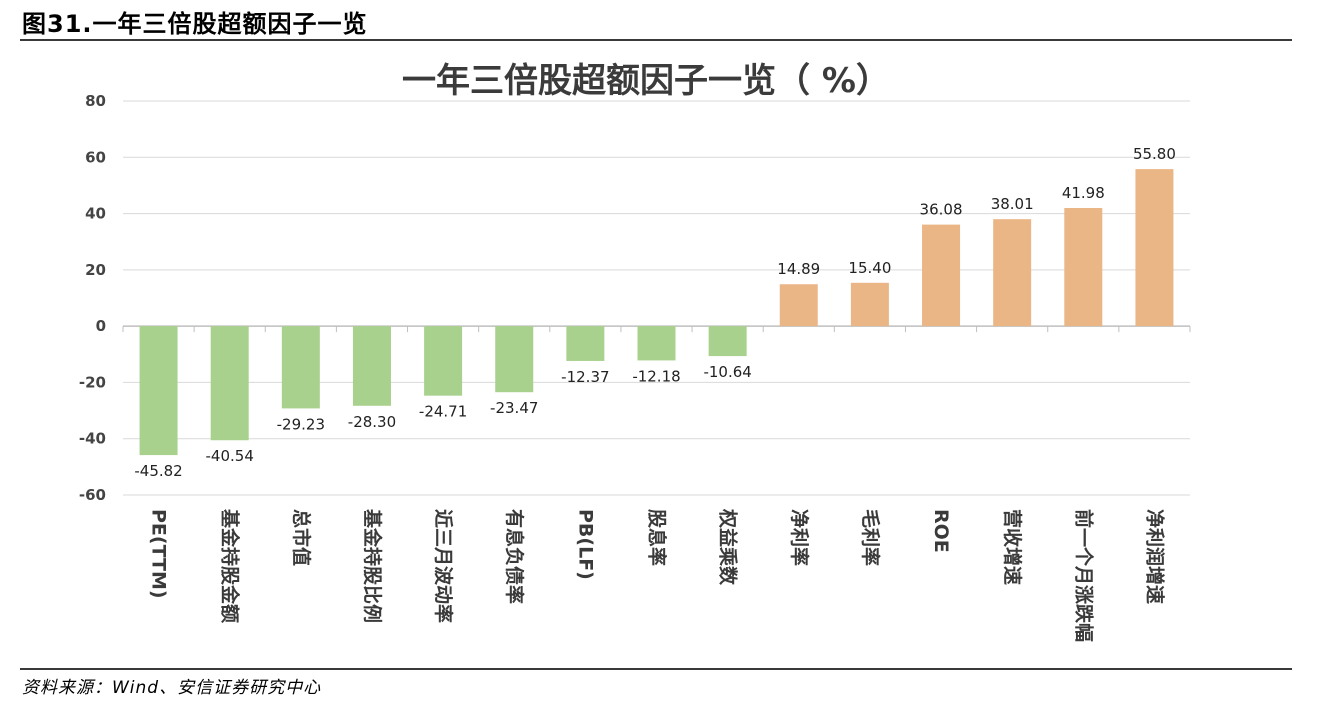 The image size is (1334, 702). Describe the element at coordinates (656, 669) in the screenshot. I see `bottom-divider` at that location.